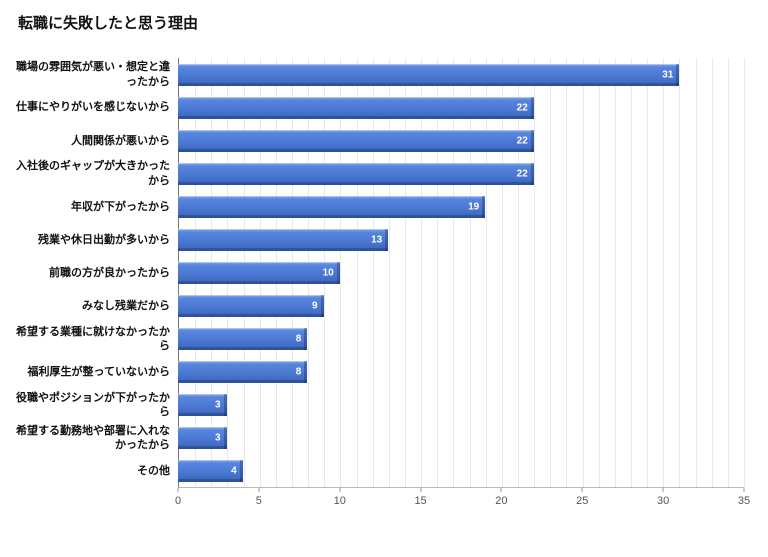 The height and width of the screenshot is (557, 768). I want to click on bar-value-label: 10, so click(328, 273).